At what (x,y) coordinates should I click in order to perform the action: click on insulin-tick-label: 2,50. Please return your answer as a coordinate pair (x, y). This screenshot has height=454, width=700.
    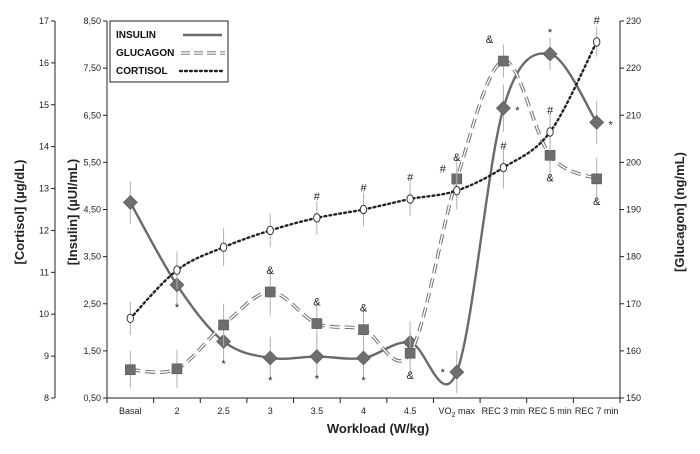
    Looking at the image, I should click on (92, 304).